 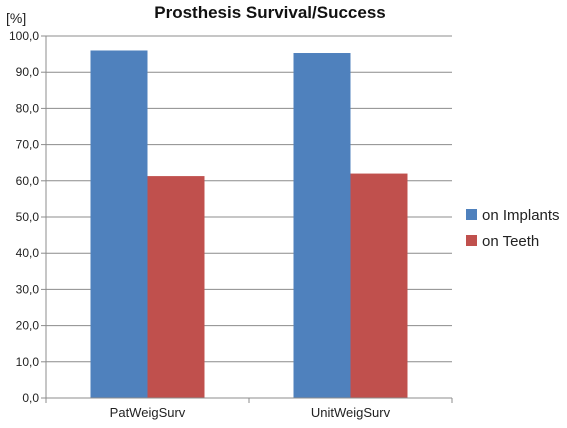 I want to click on x-axis-labels: PatWeigSurv UnitWeigSurv, so click(x=250, y=412).